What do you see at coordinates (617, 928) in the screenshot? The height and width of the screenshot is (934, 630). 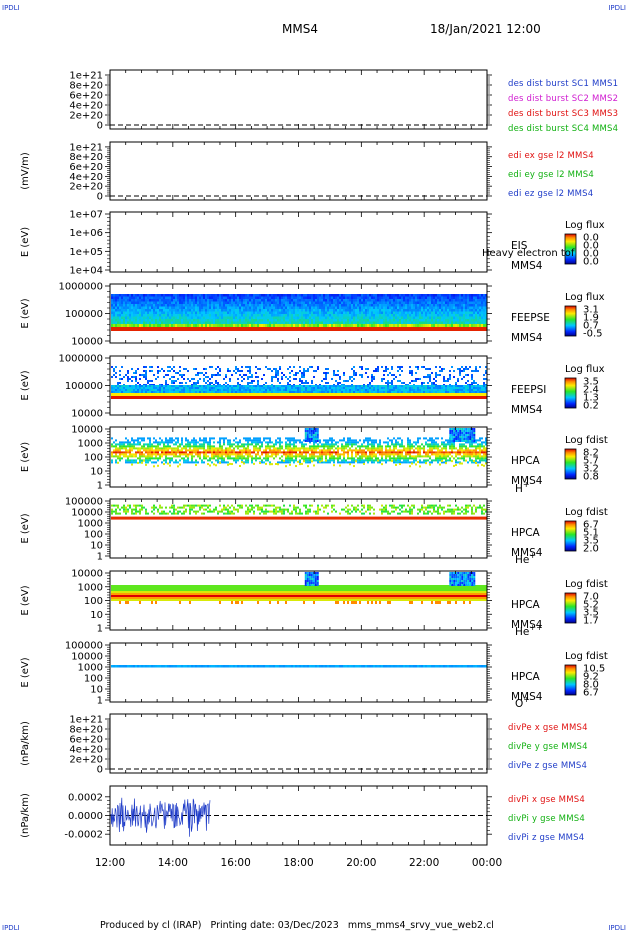 I see `corner-bottom-right: IPDLI` at bounding box center [617, 928].